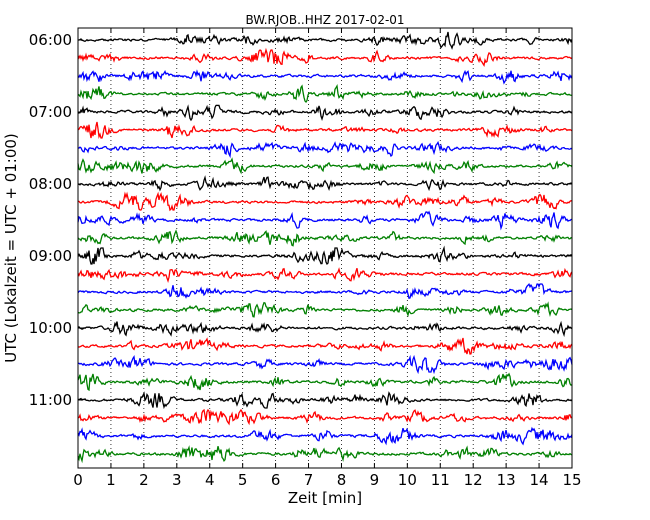  Describe the element at coordinates (210, 480) in the screenshot. I see `x-tick-label: 4` at that location.